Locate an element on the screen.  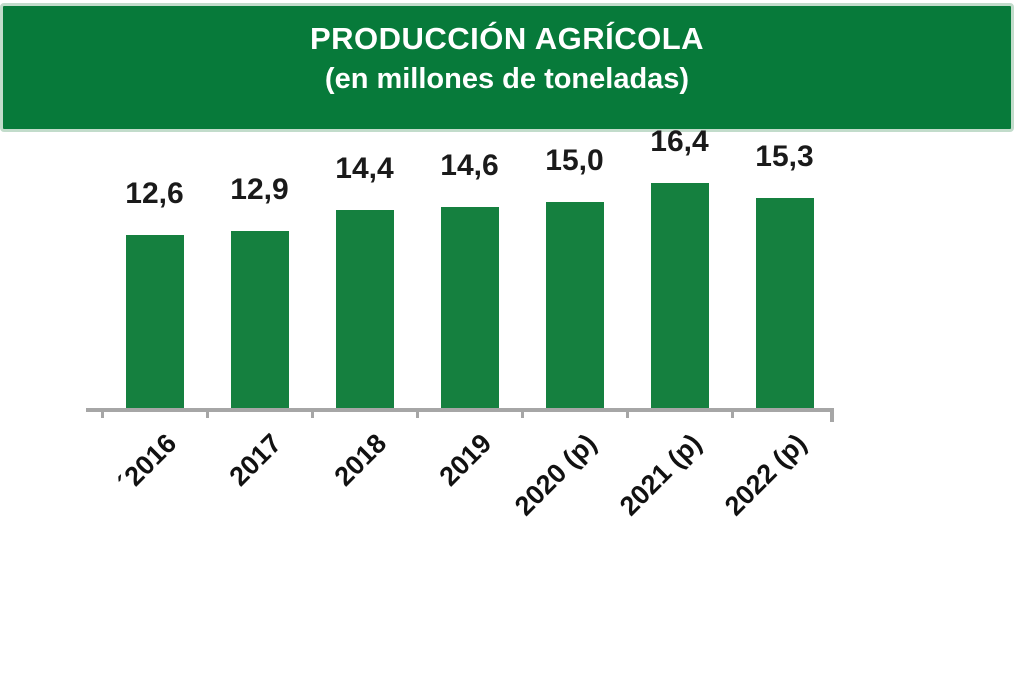
bar-value-label: 15,3 is located at coordinates (784, 156).